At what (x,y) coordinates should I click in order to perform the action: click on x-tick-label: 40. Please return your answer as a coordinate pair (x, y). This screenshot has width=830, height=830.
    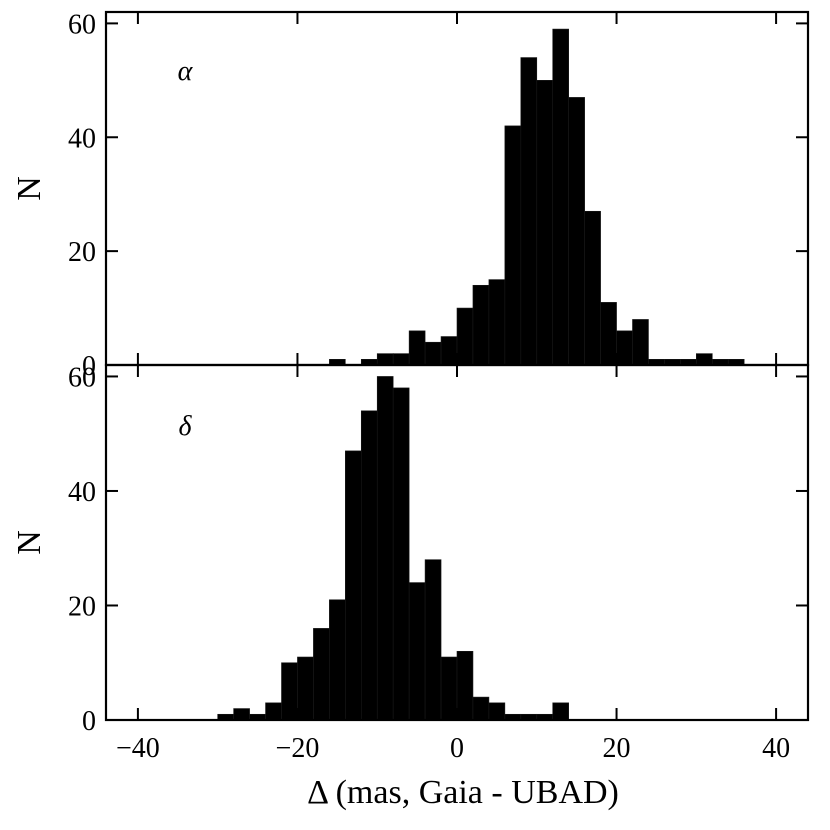
    Looking at the image, I should click on (776, 748).